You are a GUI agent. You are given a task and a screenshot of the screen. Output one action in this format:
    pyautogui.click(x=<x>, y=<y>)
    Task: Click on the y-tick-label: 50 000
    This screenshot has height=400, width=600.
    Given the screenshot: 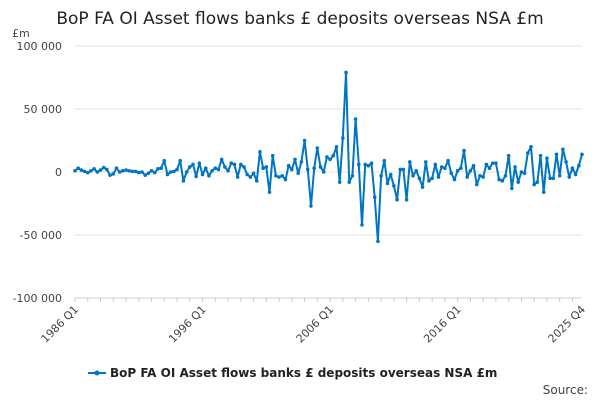 What is the action you would take?
    pyautogui.click(x=43, y=109)
    